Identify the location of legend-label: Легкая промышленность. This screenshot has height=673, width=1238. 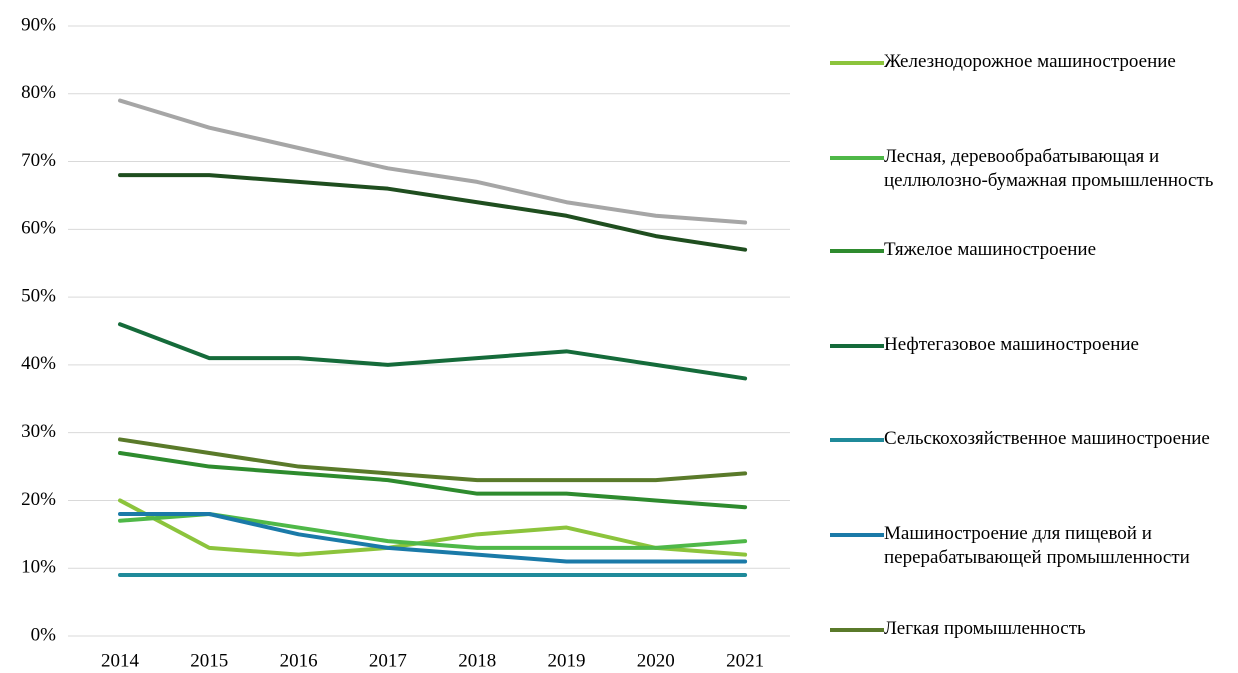
(985, 628).